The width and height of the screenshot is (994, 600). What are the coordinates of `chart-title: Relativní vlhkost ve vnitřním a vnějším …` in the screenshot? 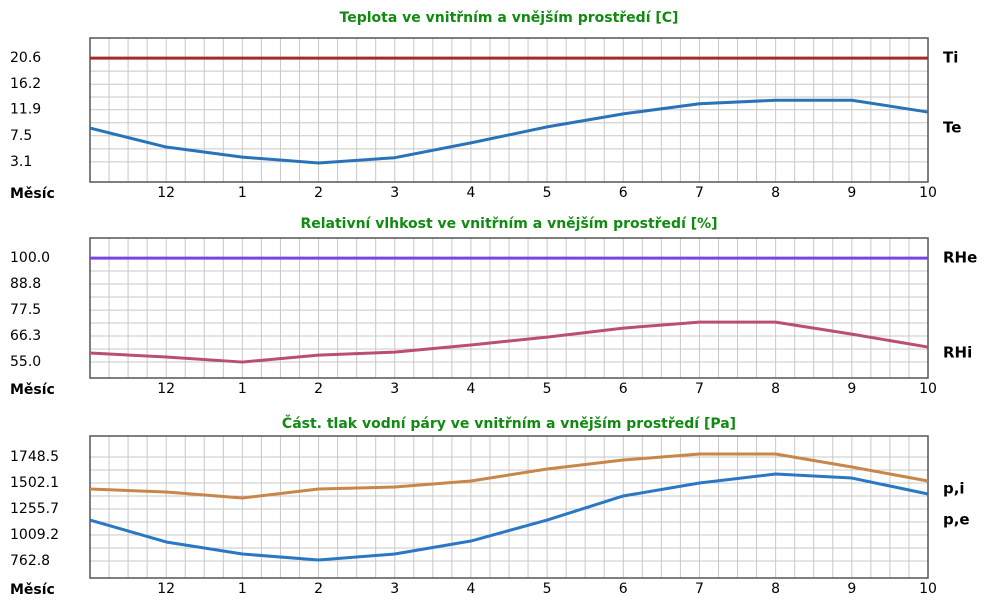 It's located at (508, 224).